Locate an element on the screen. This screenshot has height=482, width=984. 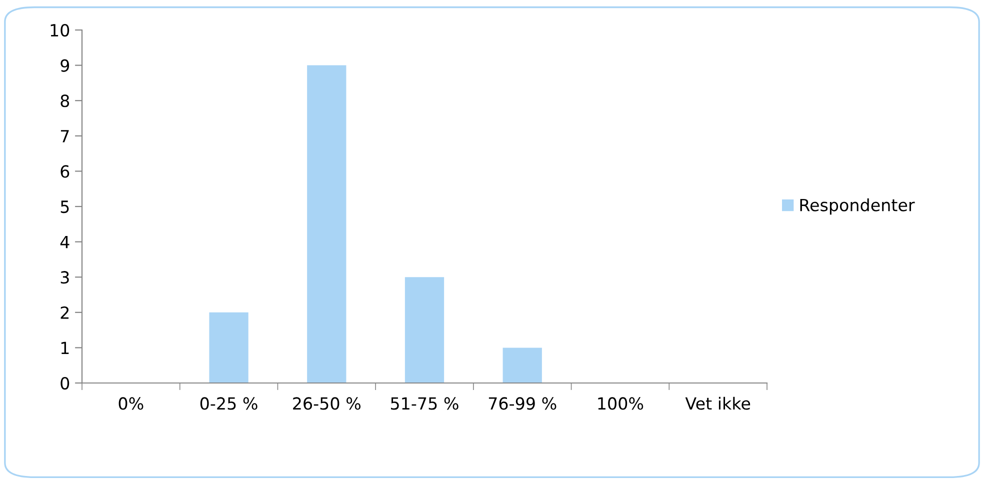
y-tick-label: 9 is located at coordinates (65, 65).